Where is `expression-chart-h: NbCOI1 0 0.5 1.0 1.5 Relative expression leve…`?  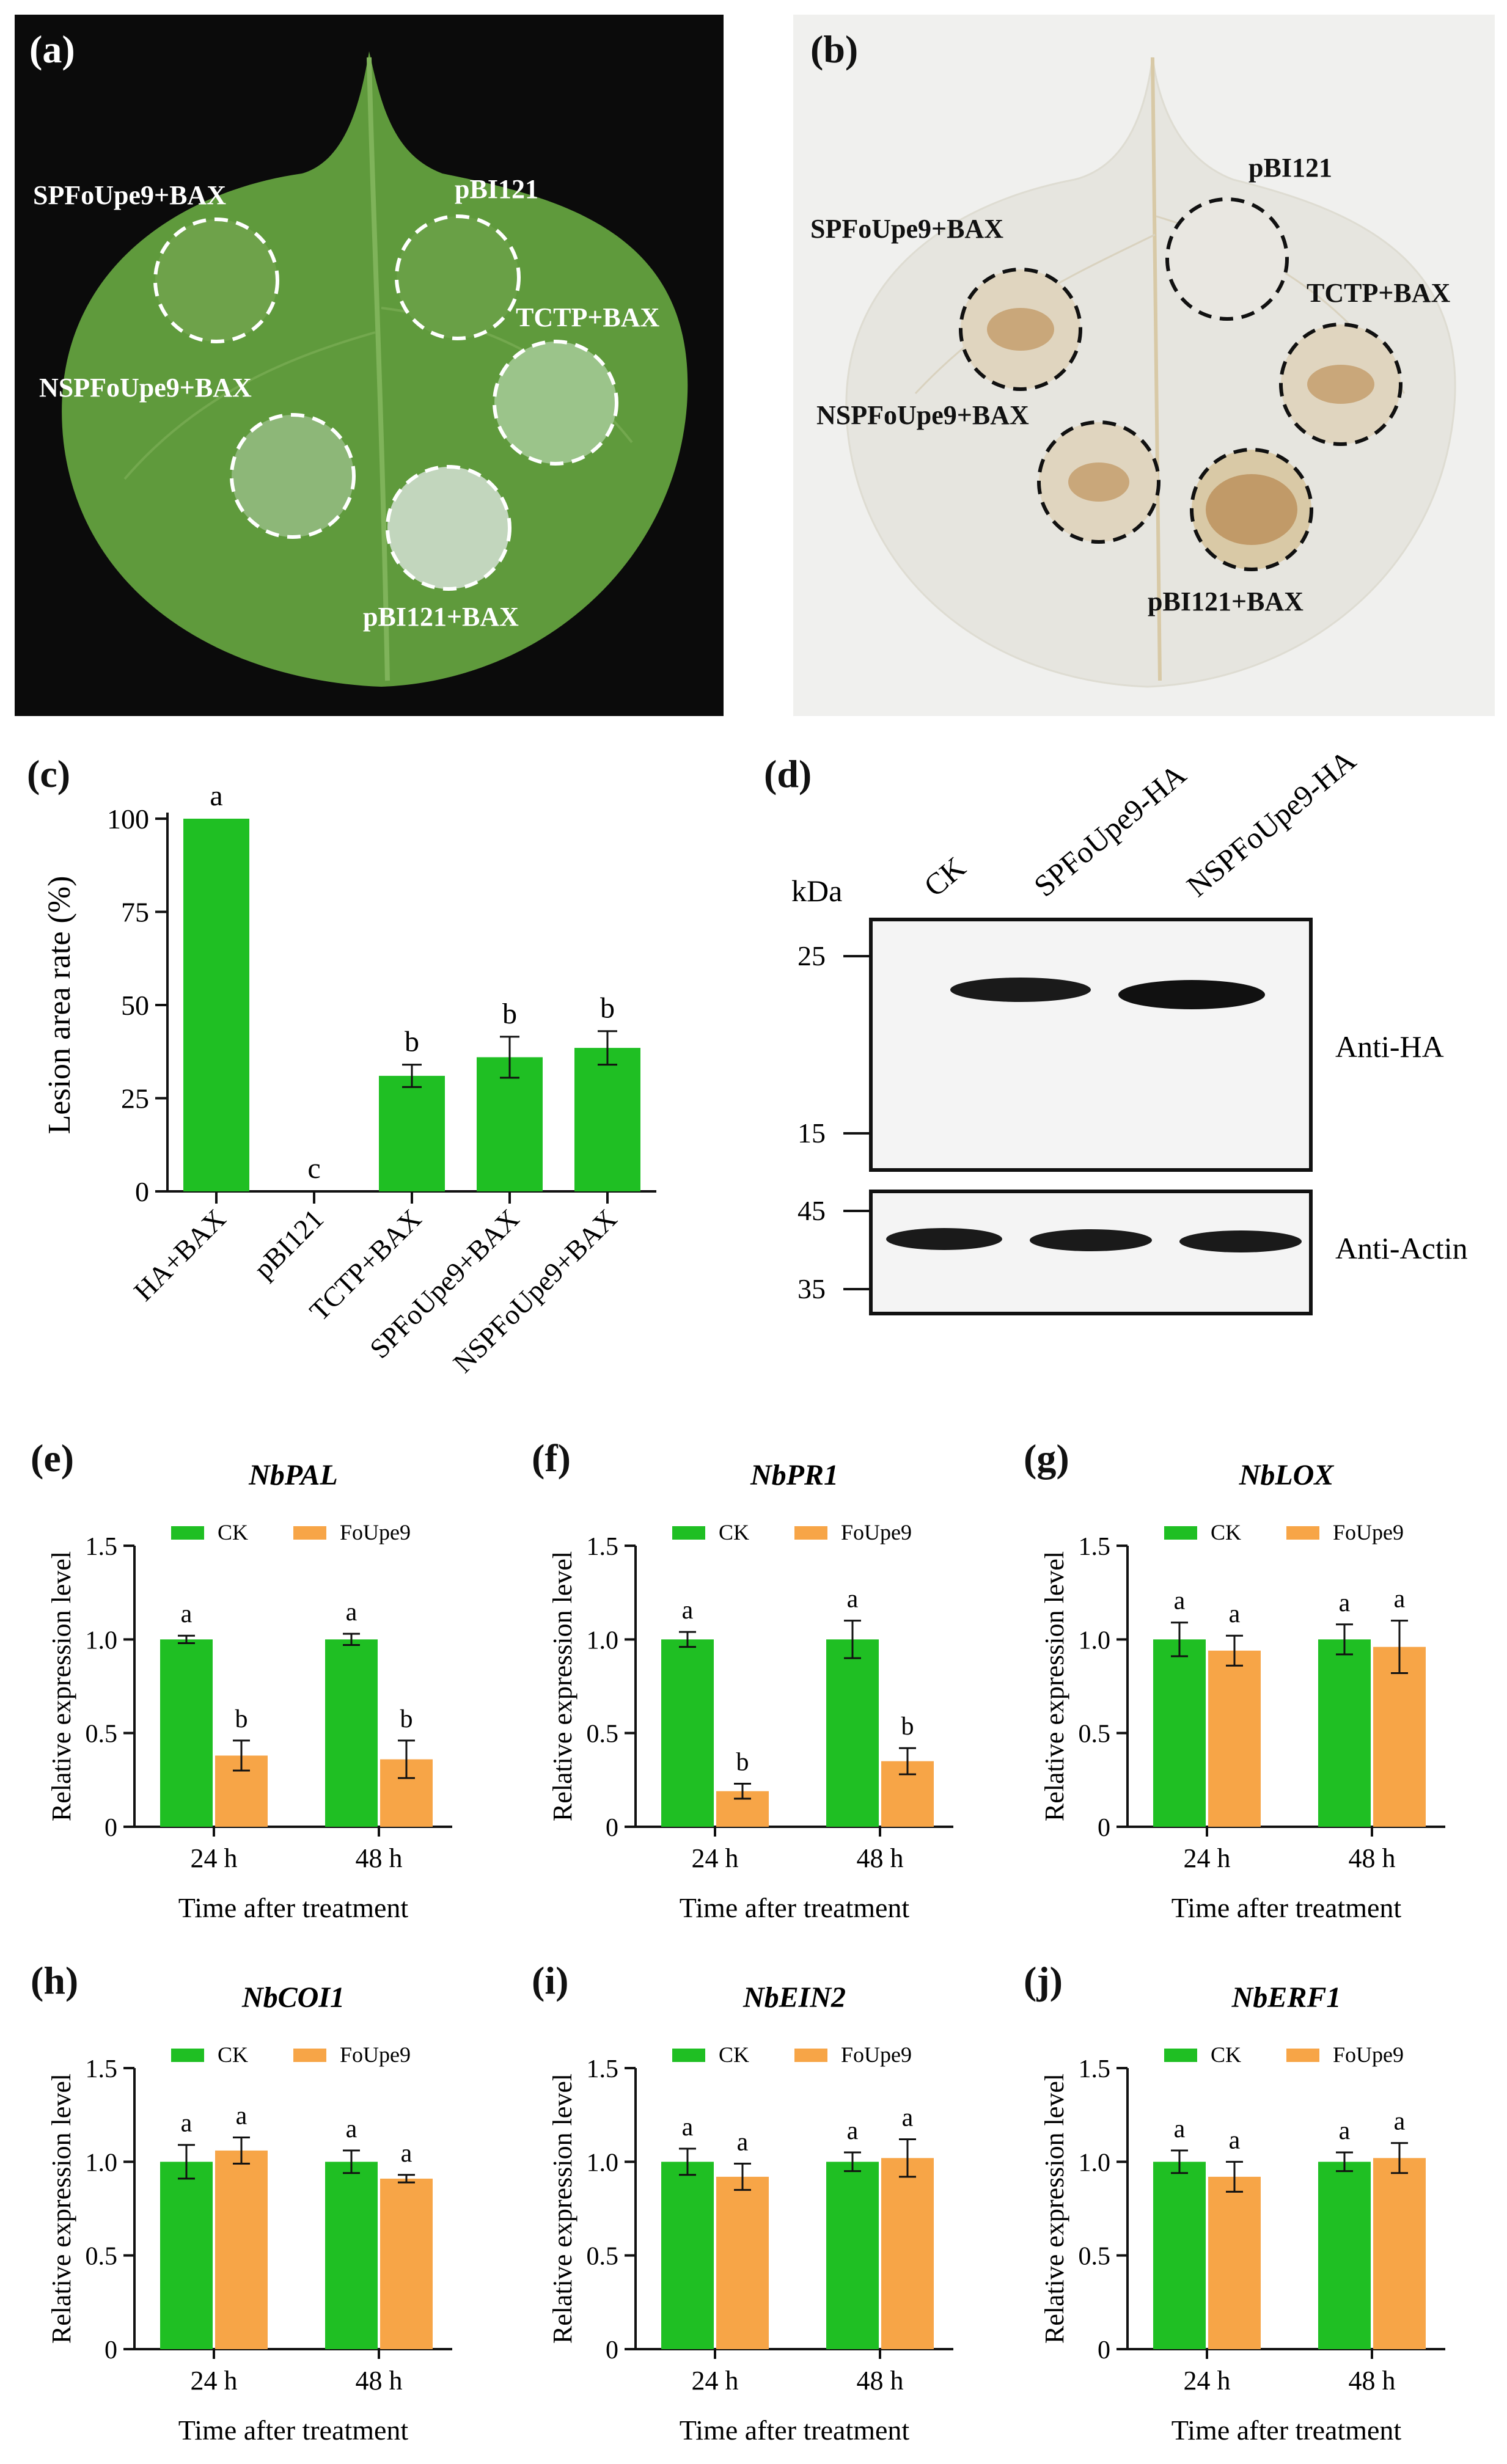
expression-chart-h: NbCOI1 0 0.5 1.0 1.5 Relative expression leve… is located at coordinates (249, 2213).